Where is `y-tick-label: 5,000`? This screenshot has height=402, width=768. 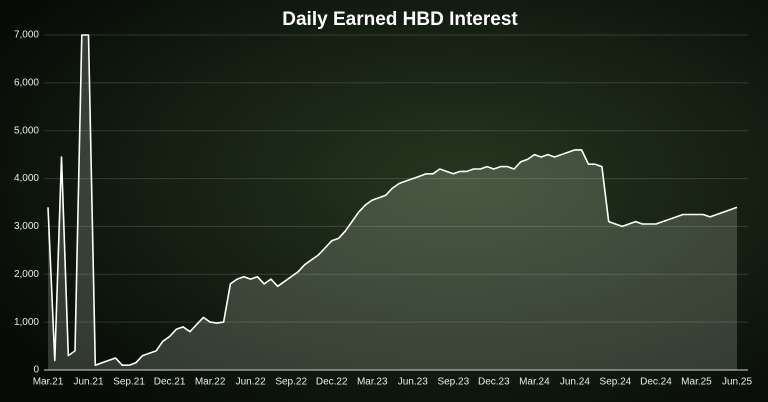
y-tick-label: 5,000 is located at coordinates (26, 130).